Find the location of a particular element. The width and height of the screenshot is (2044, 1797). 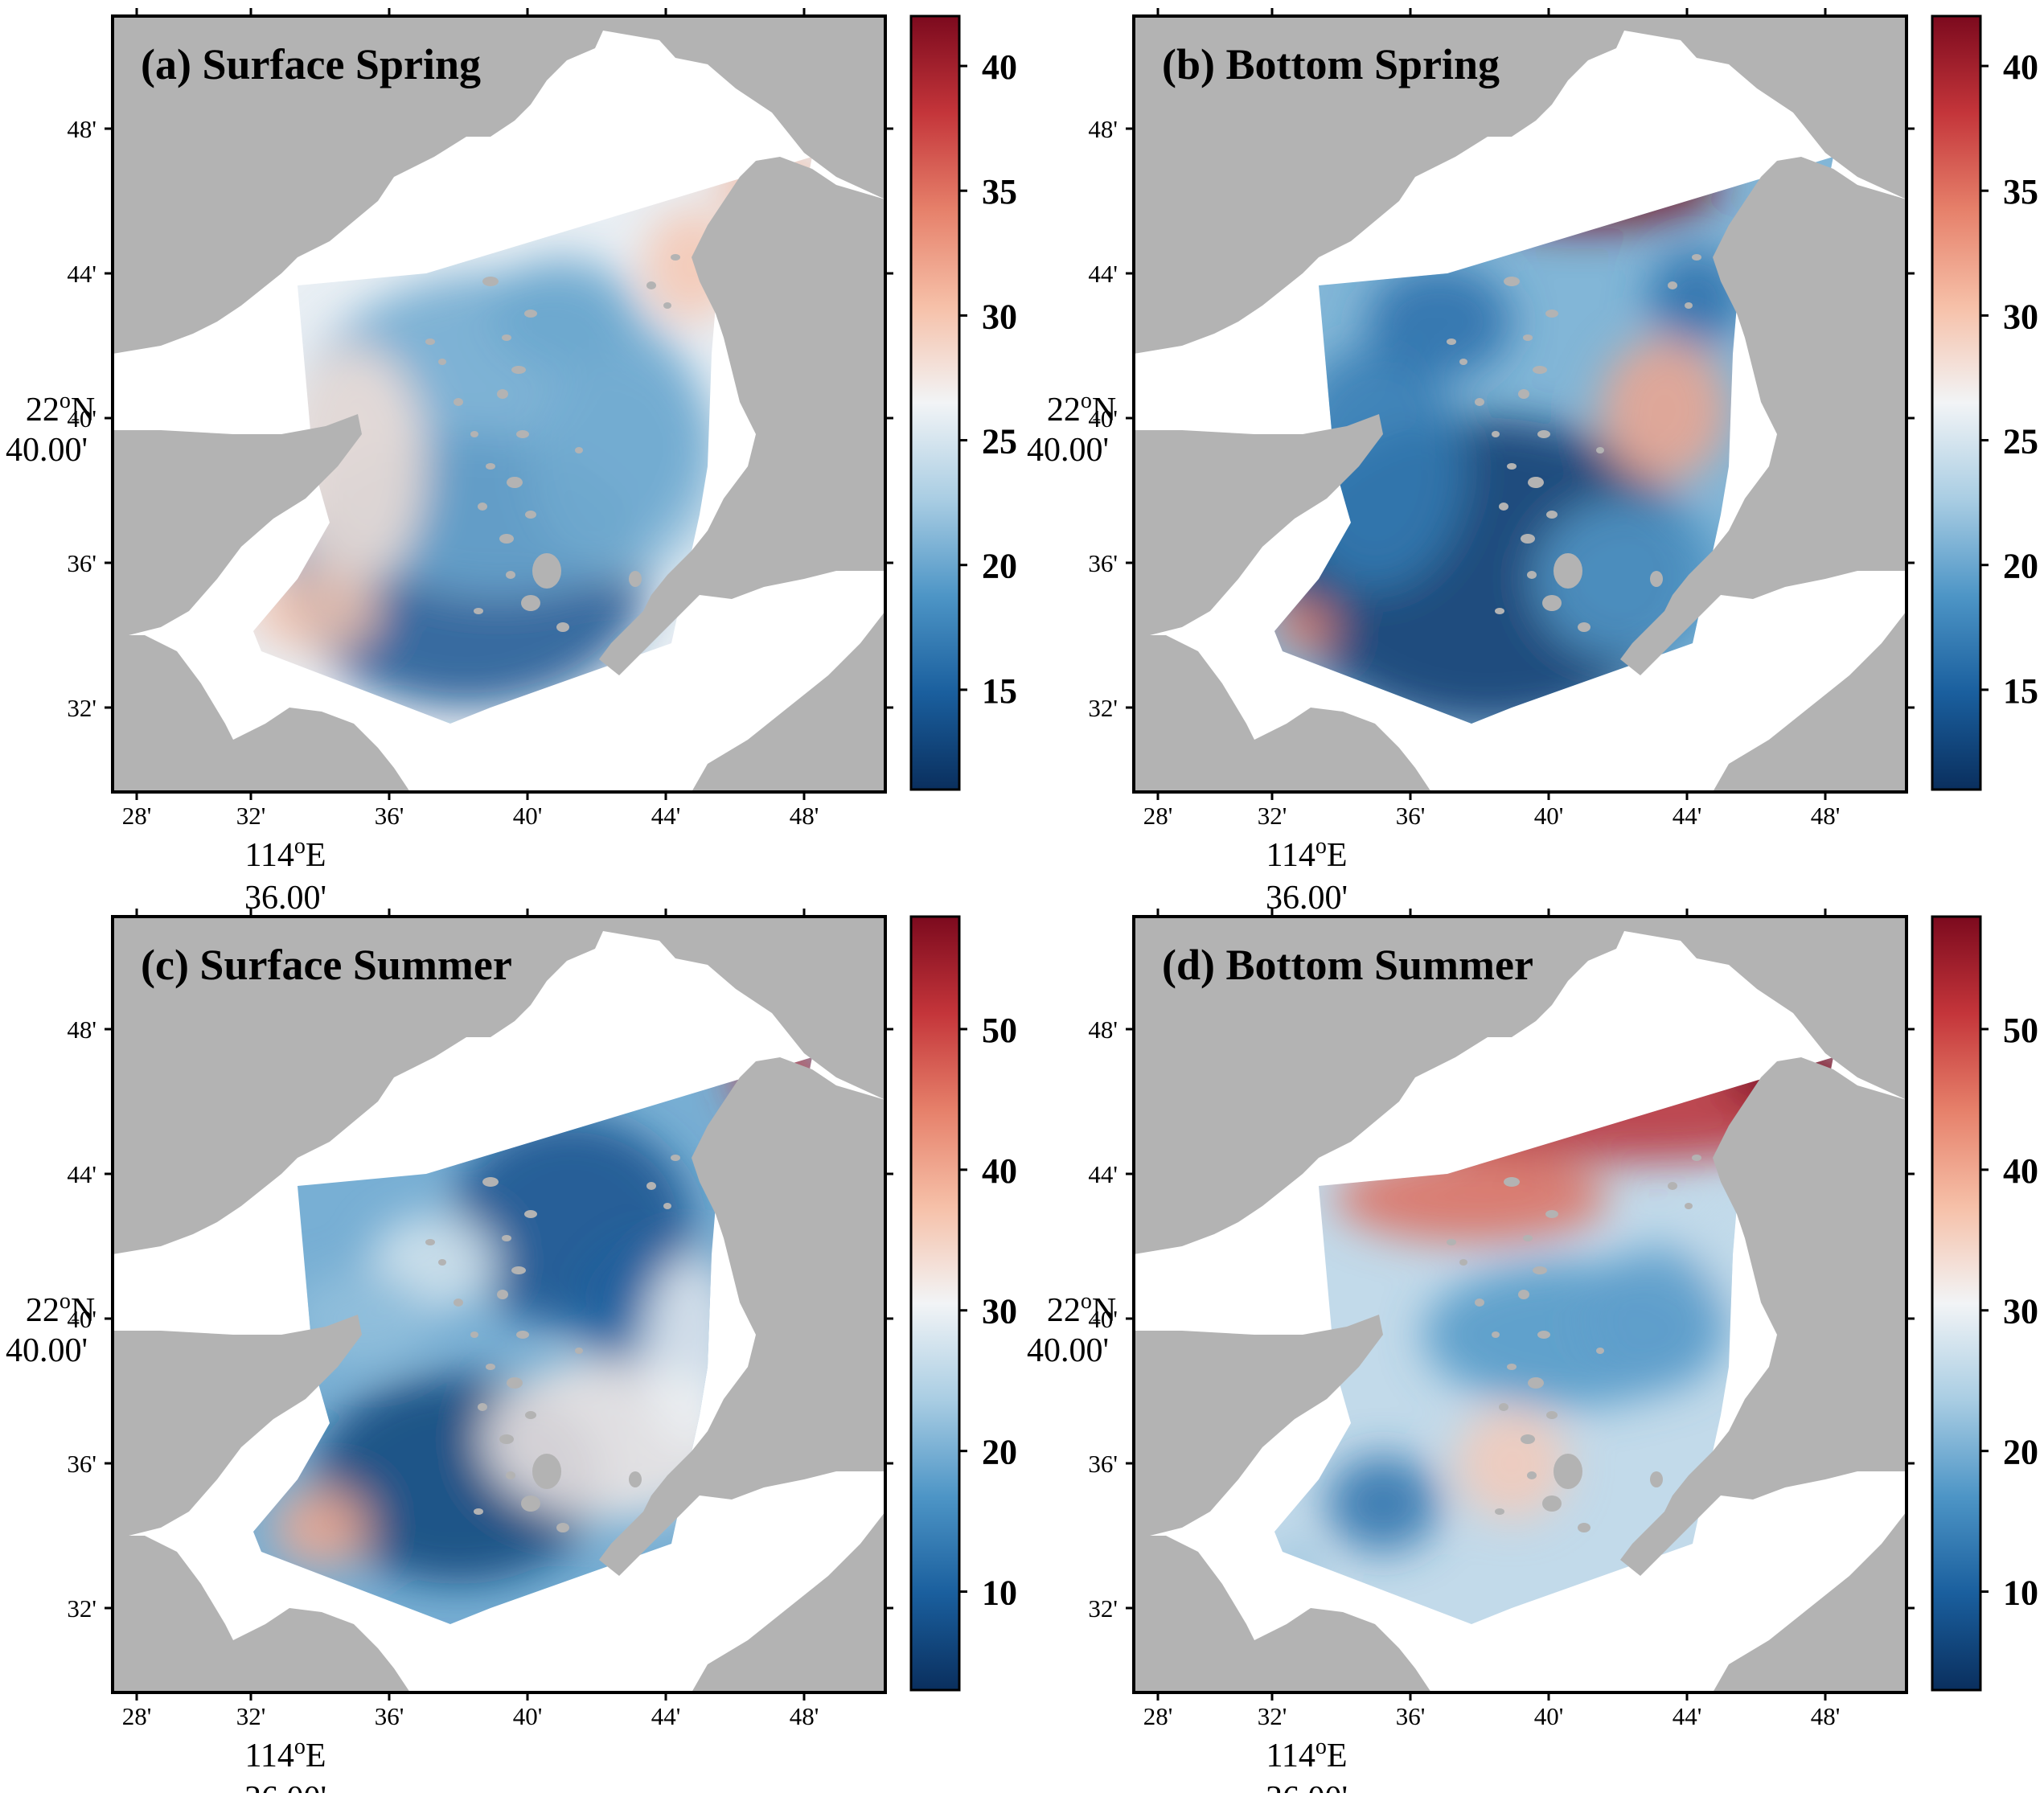

colorbar-tick-label: 50 is located at coordinates (999, 1030).